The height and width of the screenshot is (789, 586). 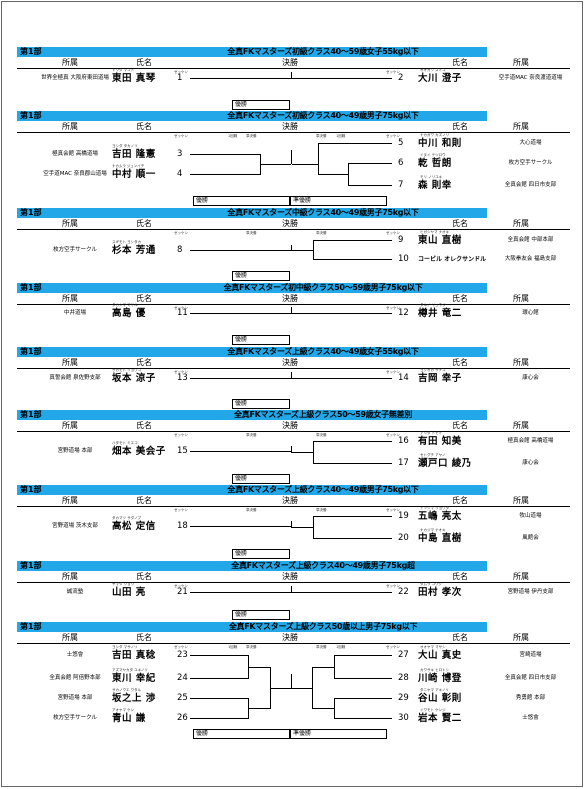 What do you see at coordinates (403, 259) in the screenshot?
I see `seed-number: 10` at bounding box center [403, 259].